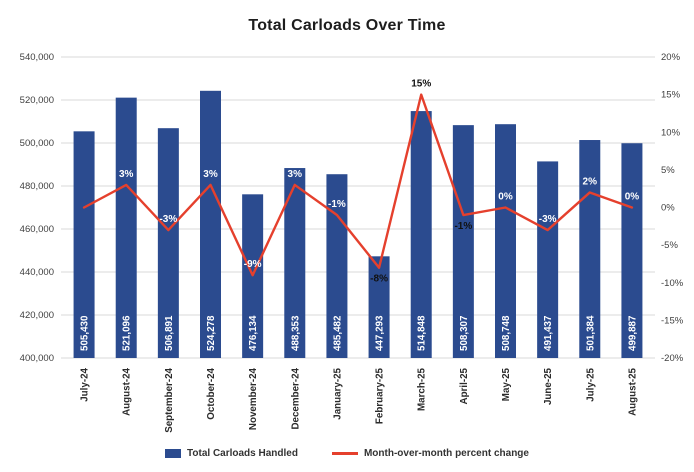 The height and width of the screenshot is (472, 694). Describe the element at coordinates (169, 399) in the screenshot. I see `x-axis-label: September-24` at that location.